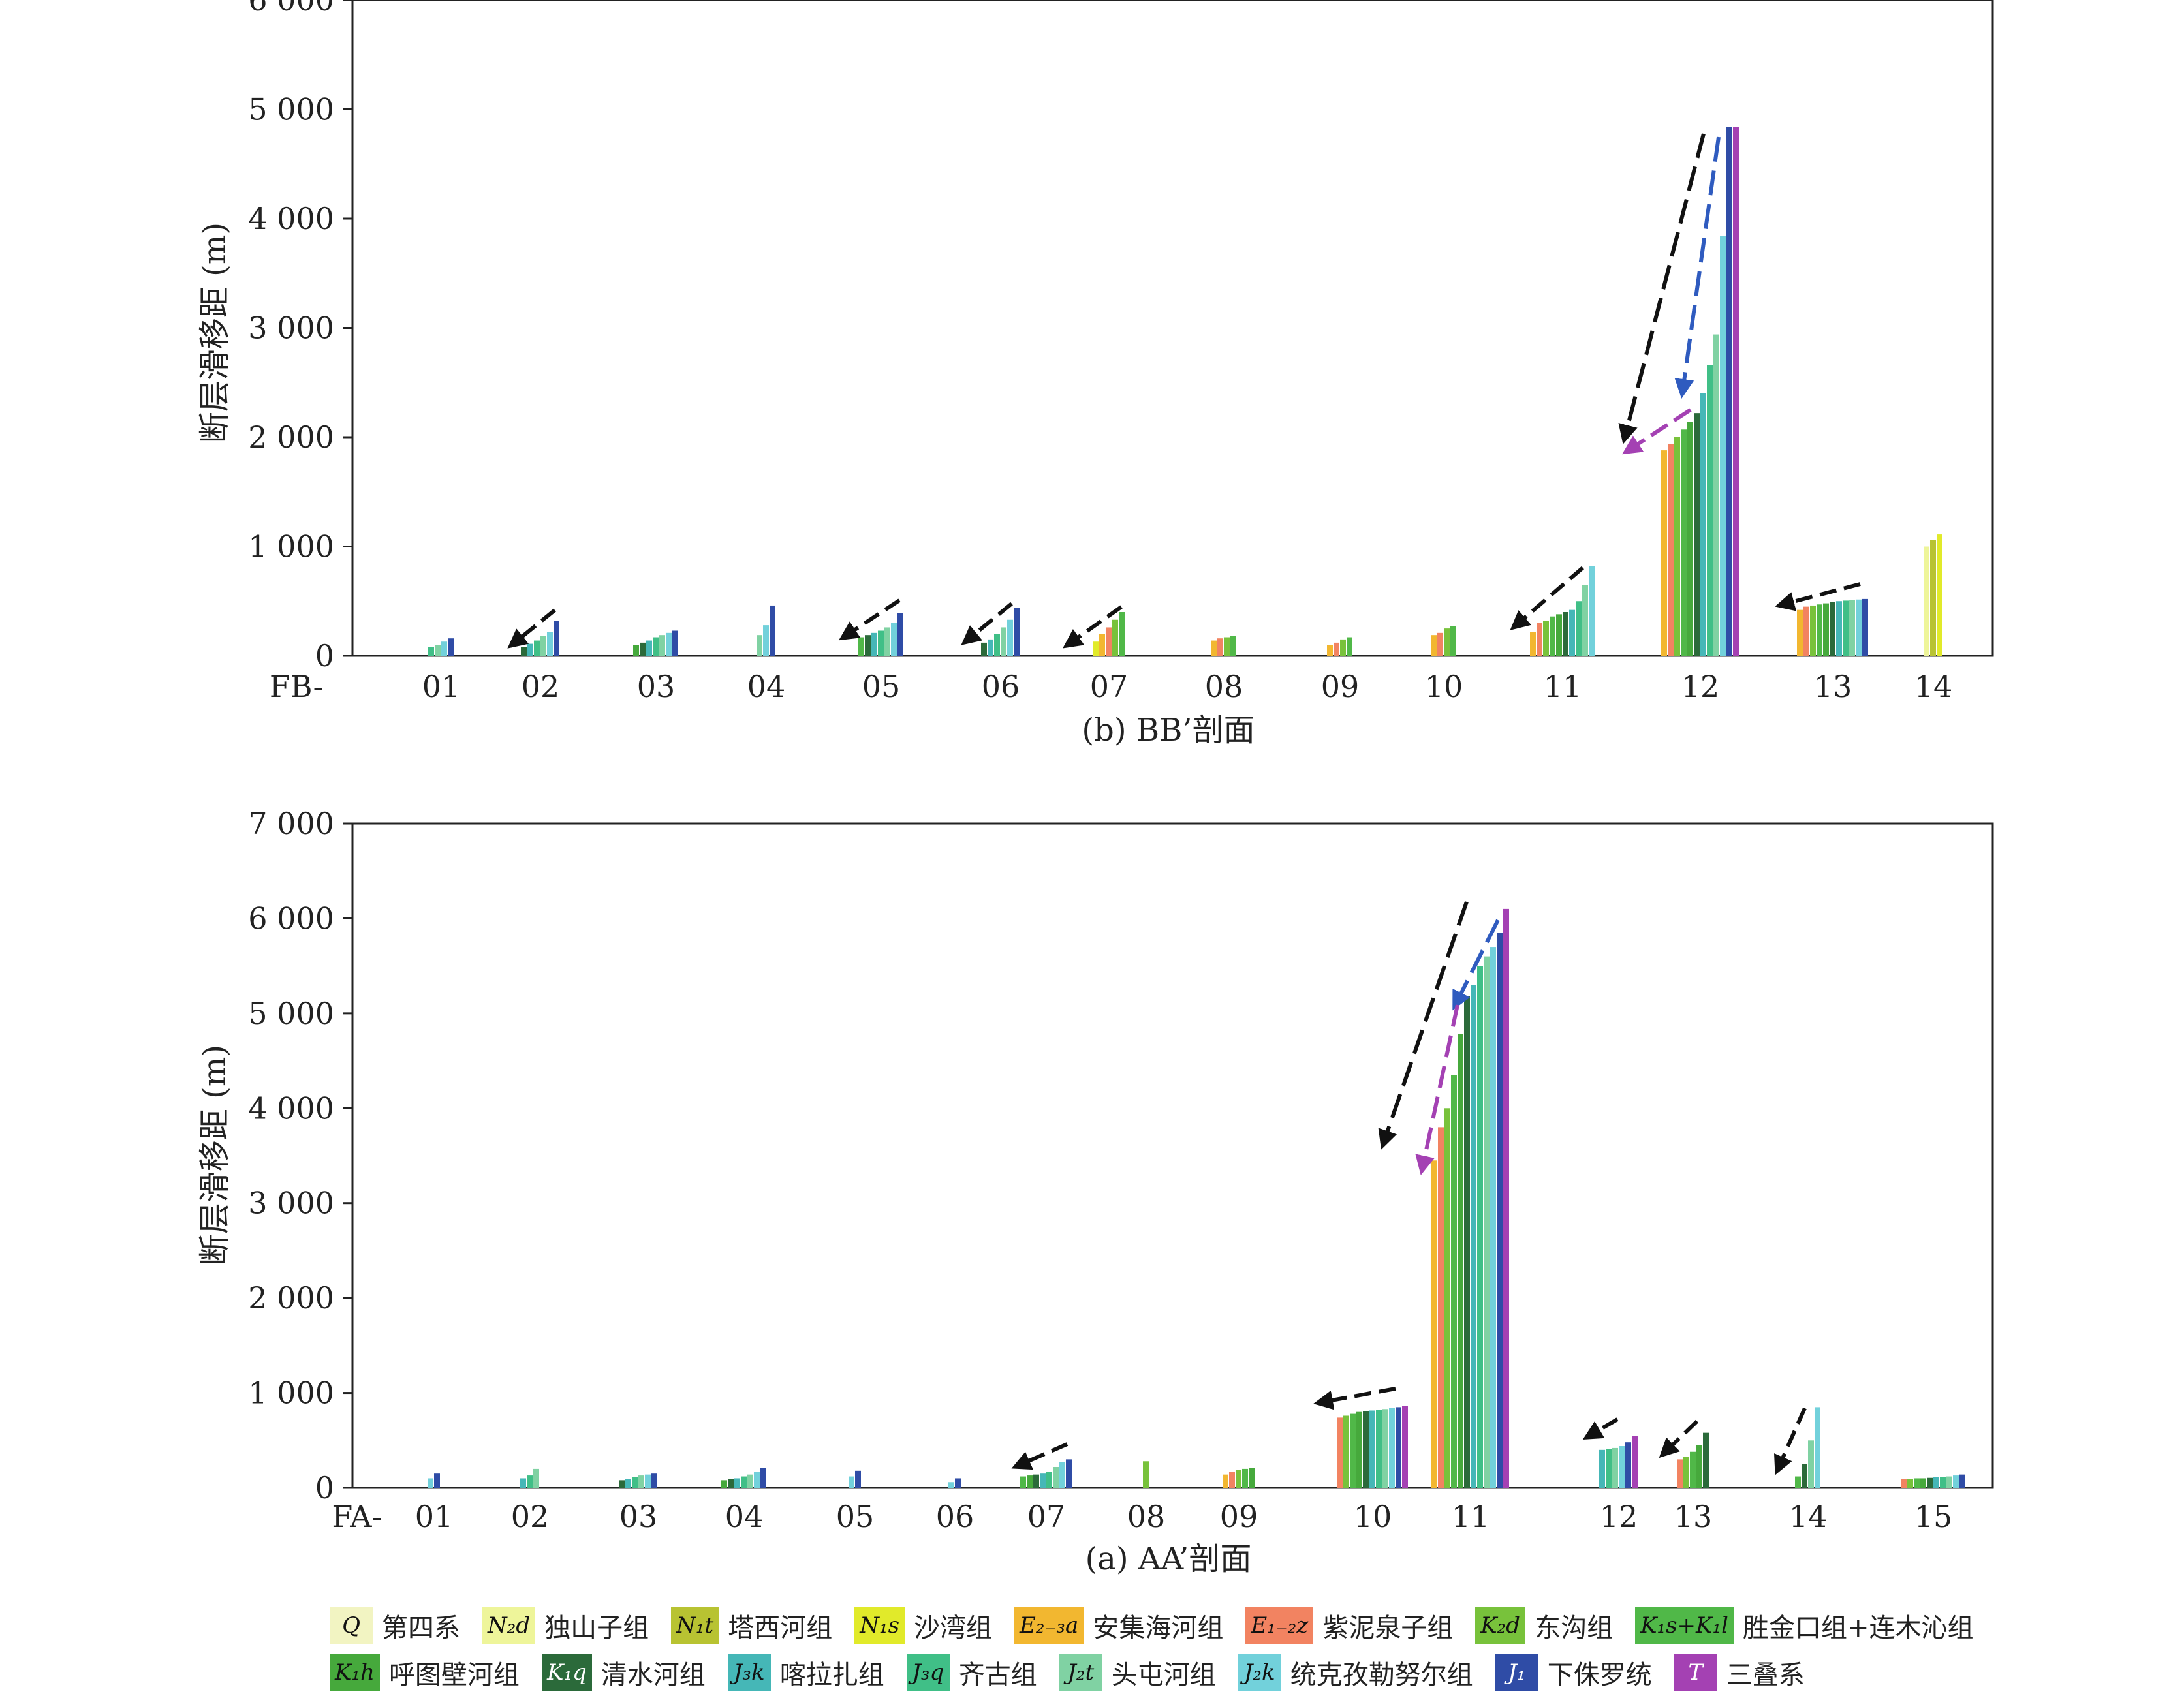  What do you see at coordinates (1695, 1672) in the screenshot?
I see `legend-swatch: T` at bounding box center [1695, 1672].